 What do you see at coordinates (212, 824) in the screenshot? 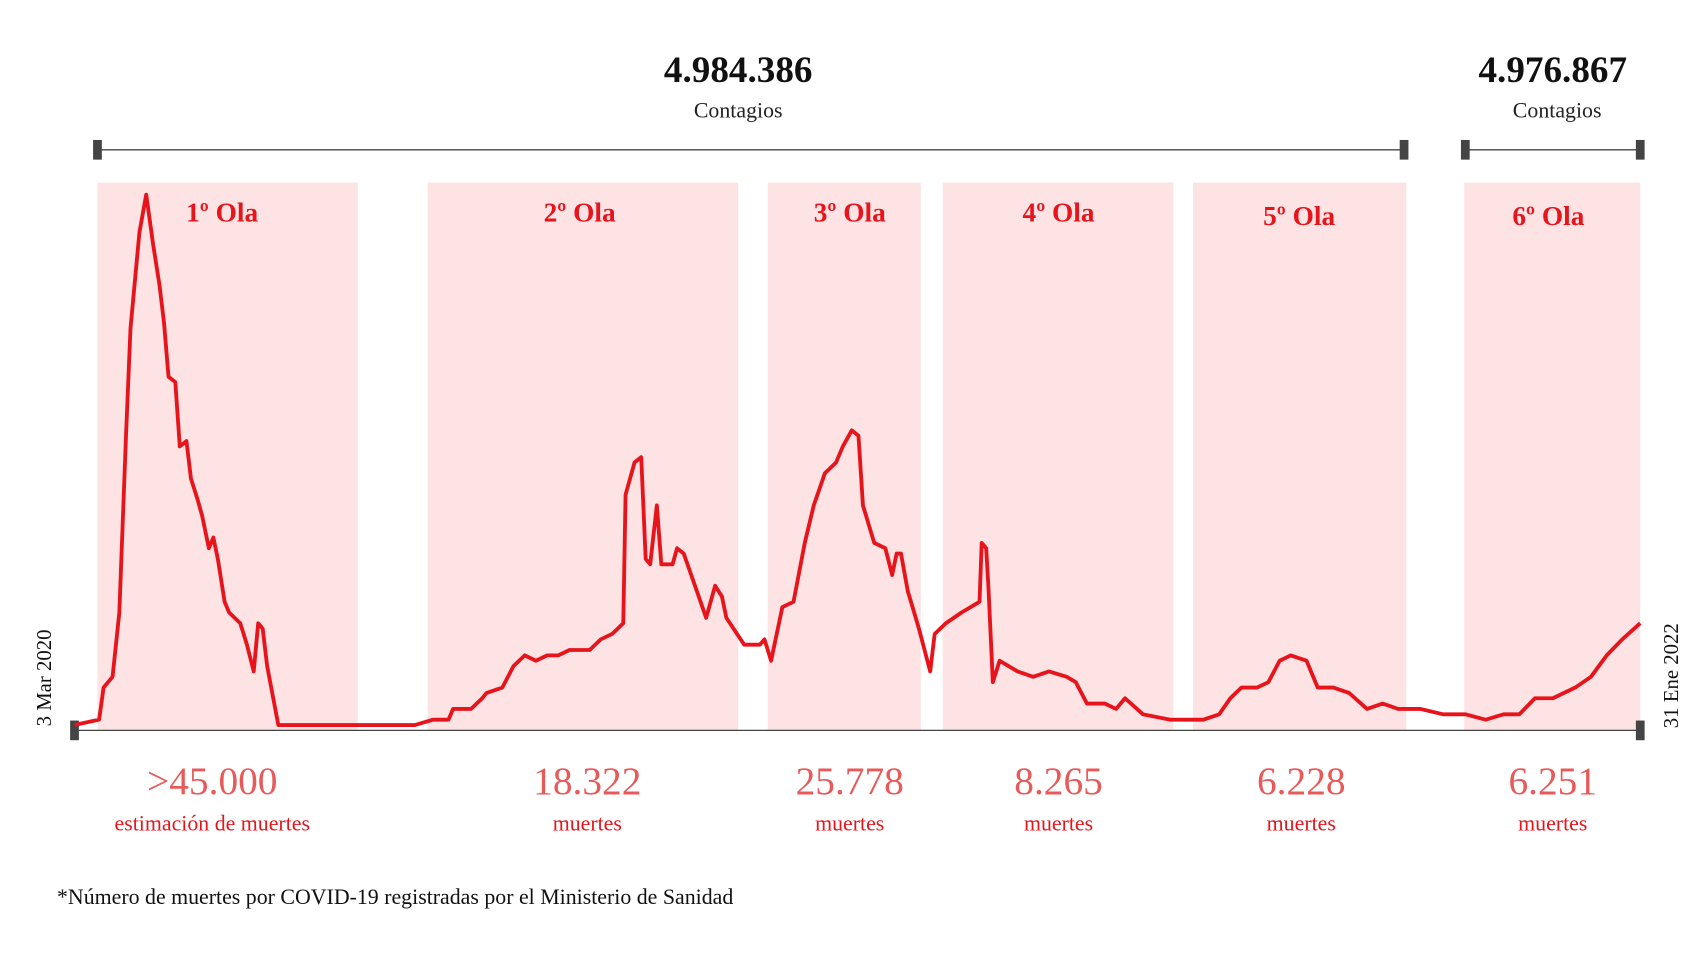
I see `deaths-label: estimación de muertes` at bounding box center [212, 824].